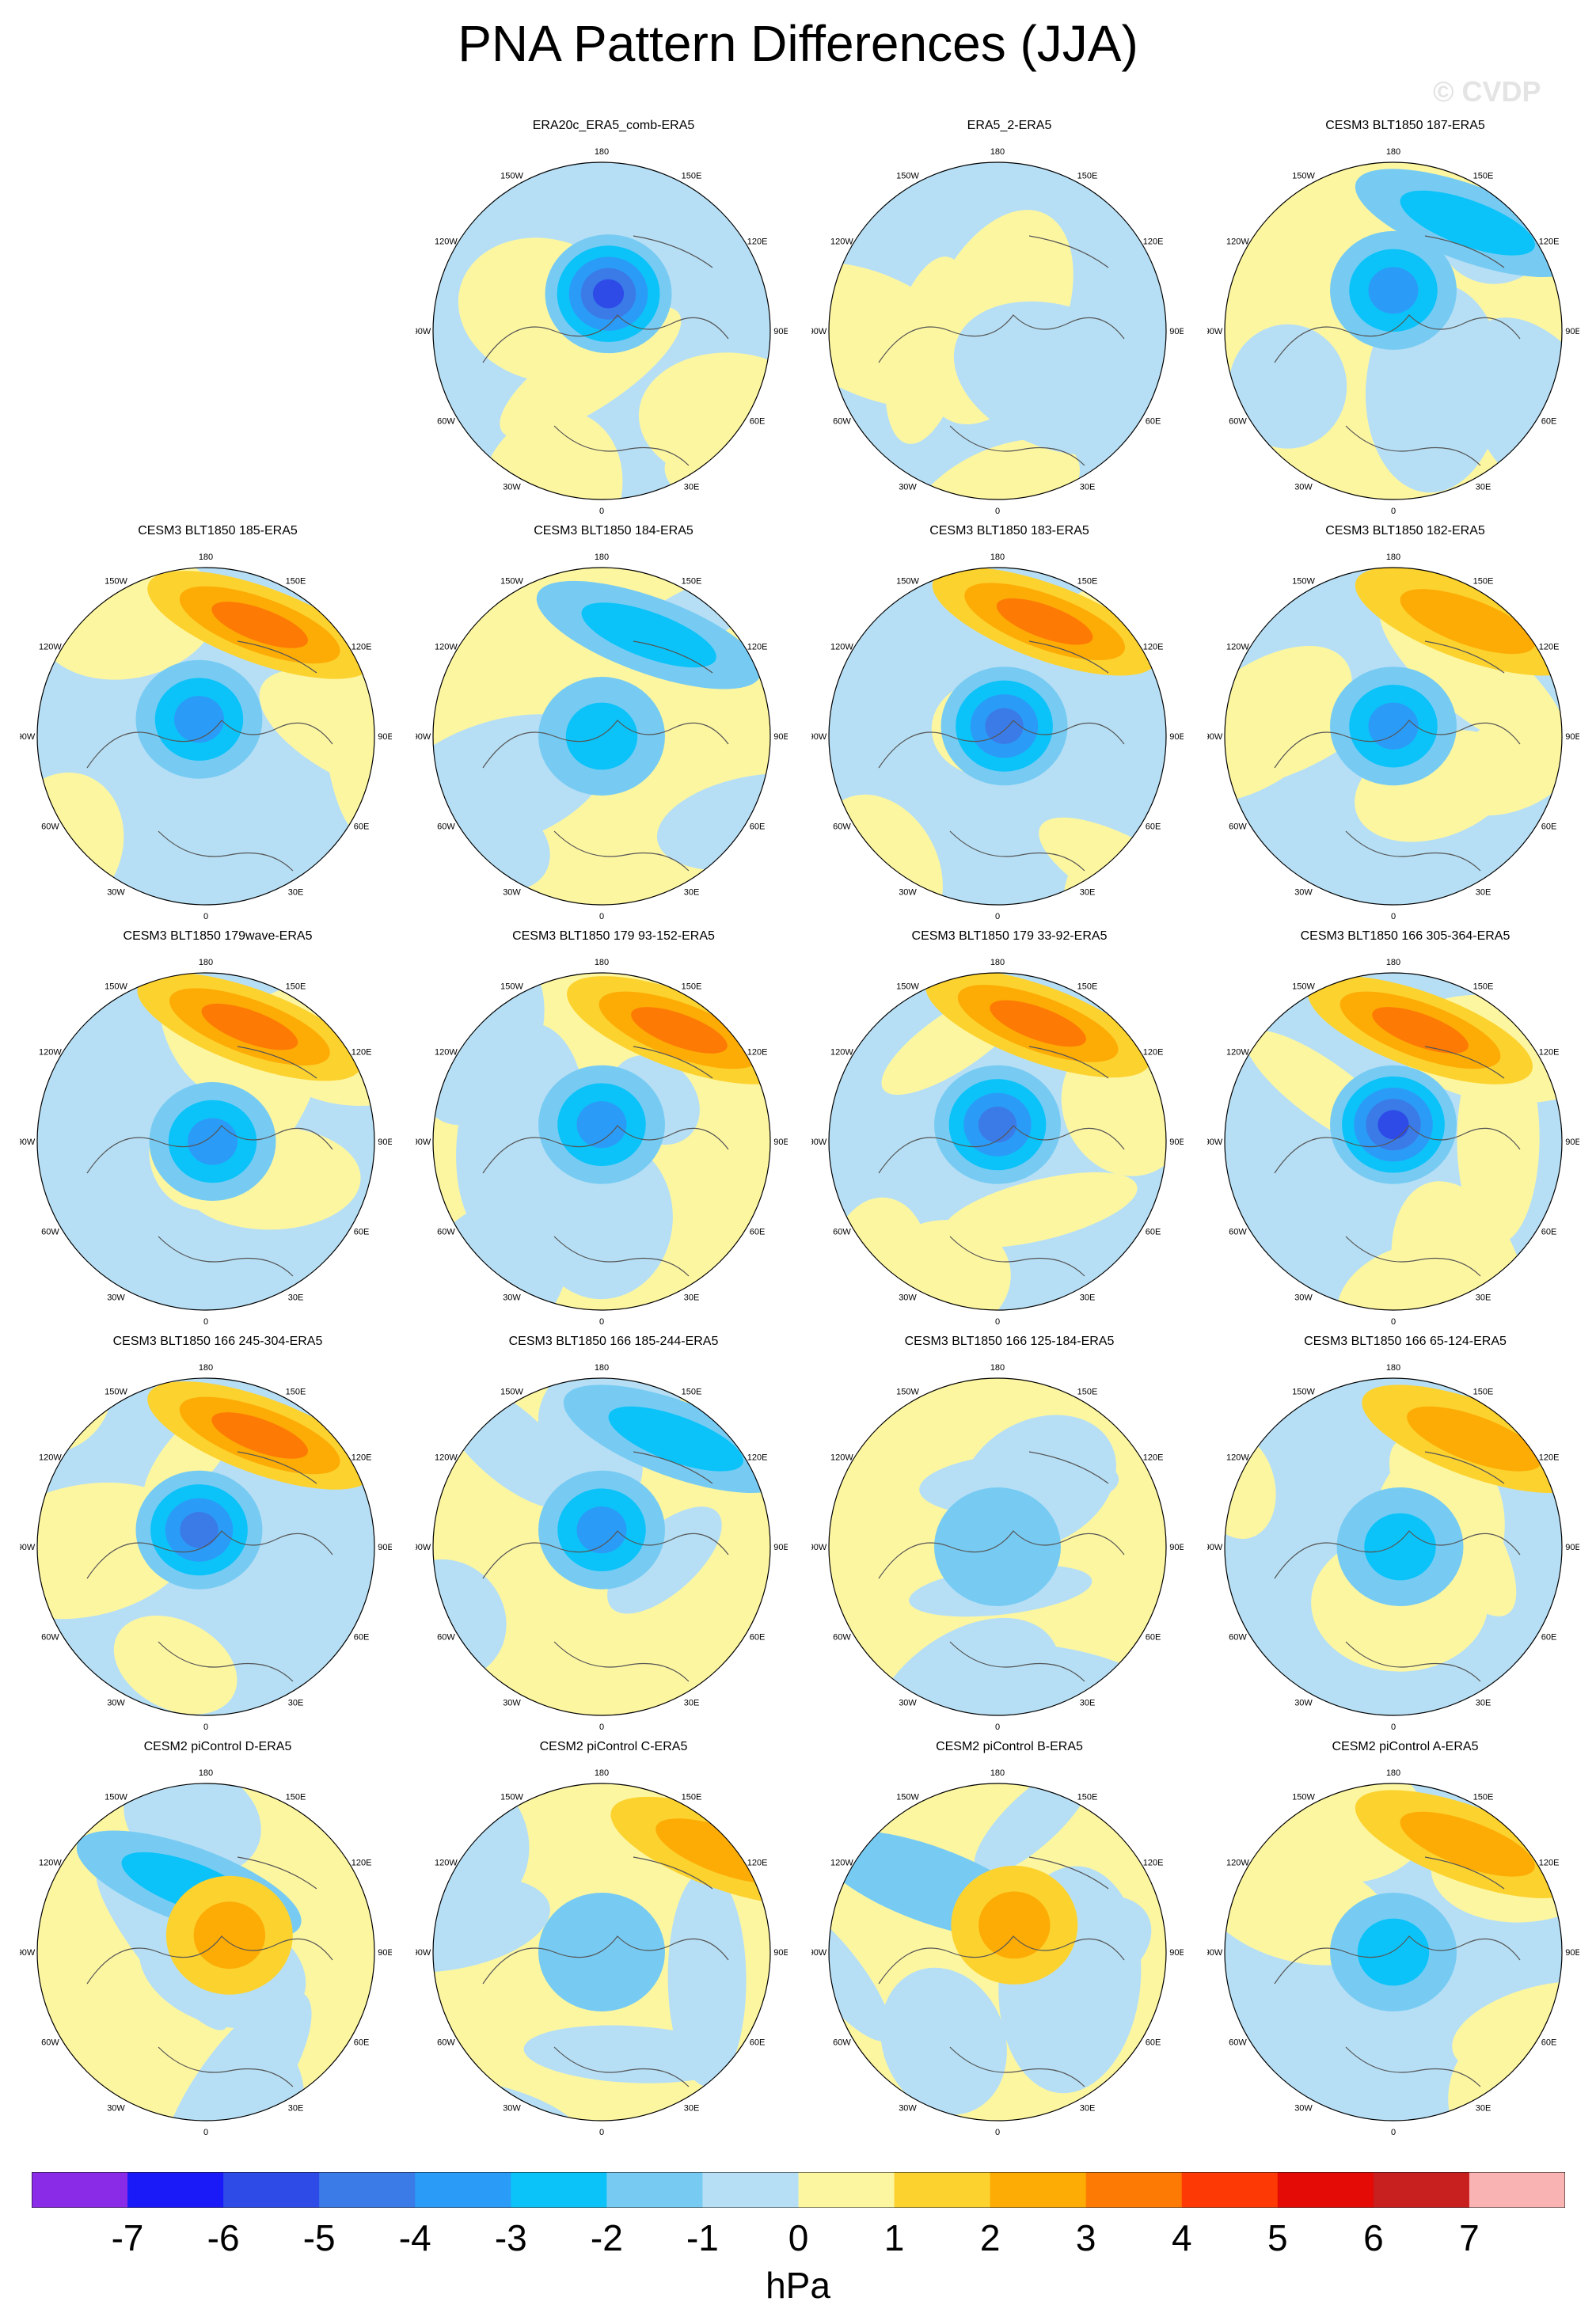 This screenshot has height=2317, width=1596. I want to click on watermark: © CVDP, so click(1487, 92).